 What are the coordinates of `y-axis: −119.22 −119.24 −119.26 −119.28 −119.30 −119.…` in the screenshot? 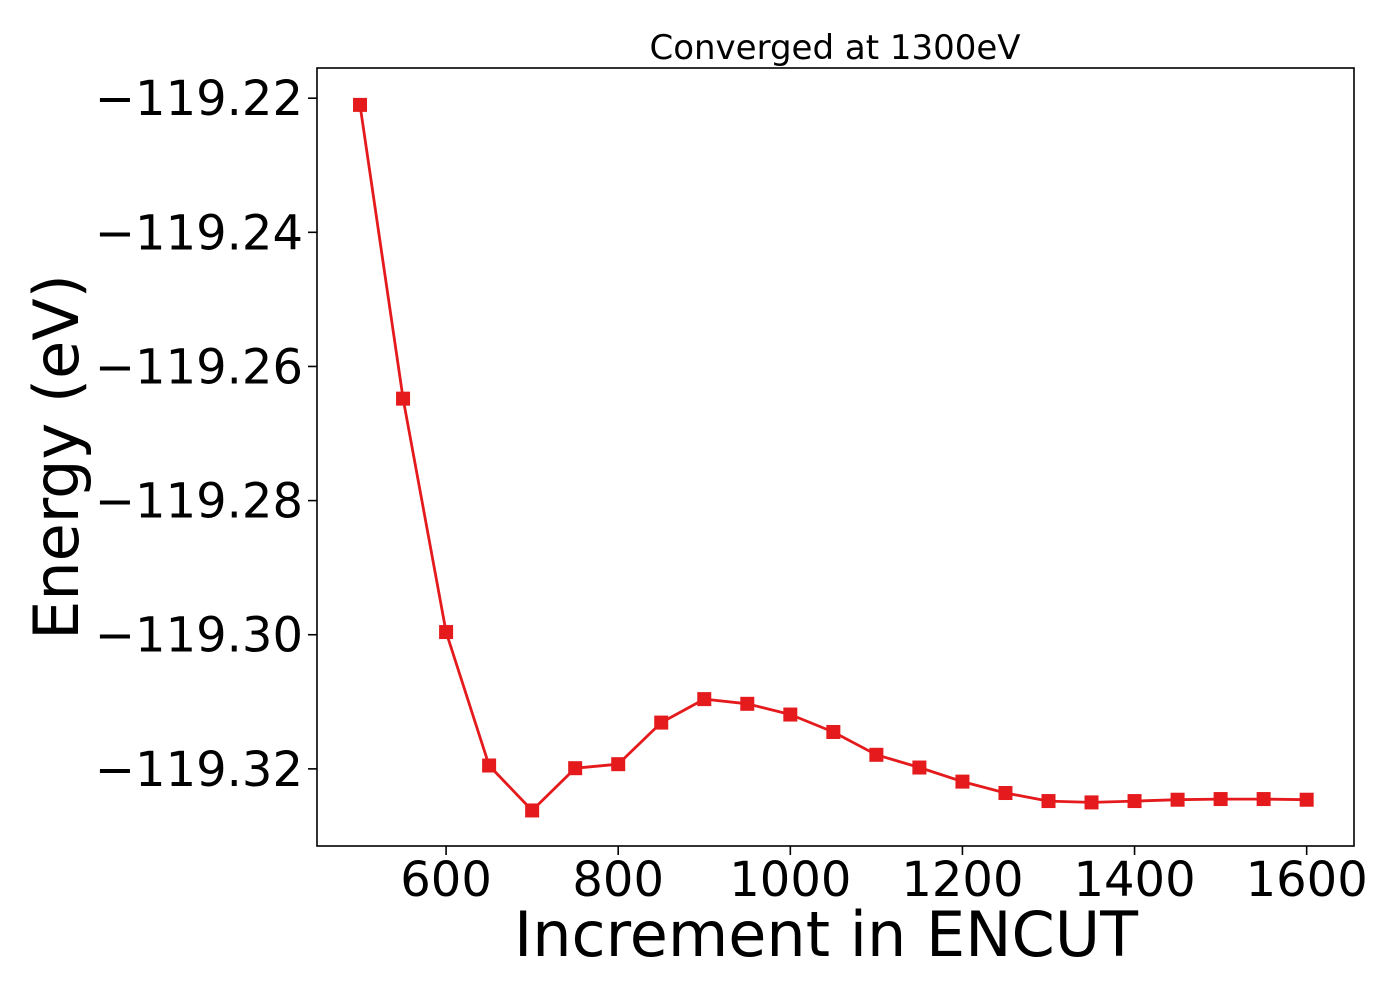 It's located at (206, 434).